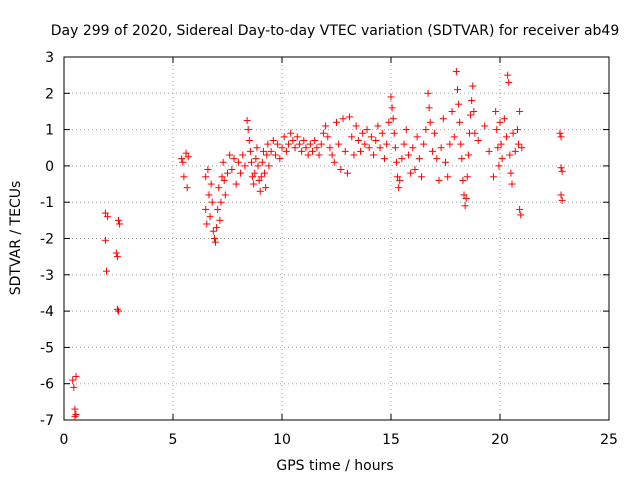 The width and height of the screenshot is (640, 480). What do you see at coordinates (391, 440) in the screenshot?
I see `x-tick-label: 15` at bounding box center [391, 440].